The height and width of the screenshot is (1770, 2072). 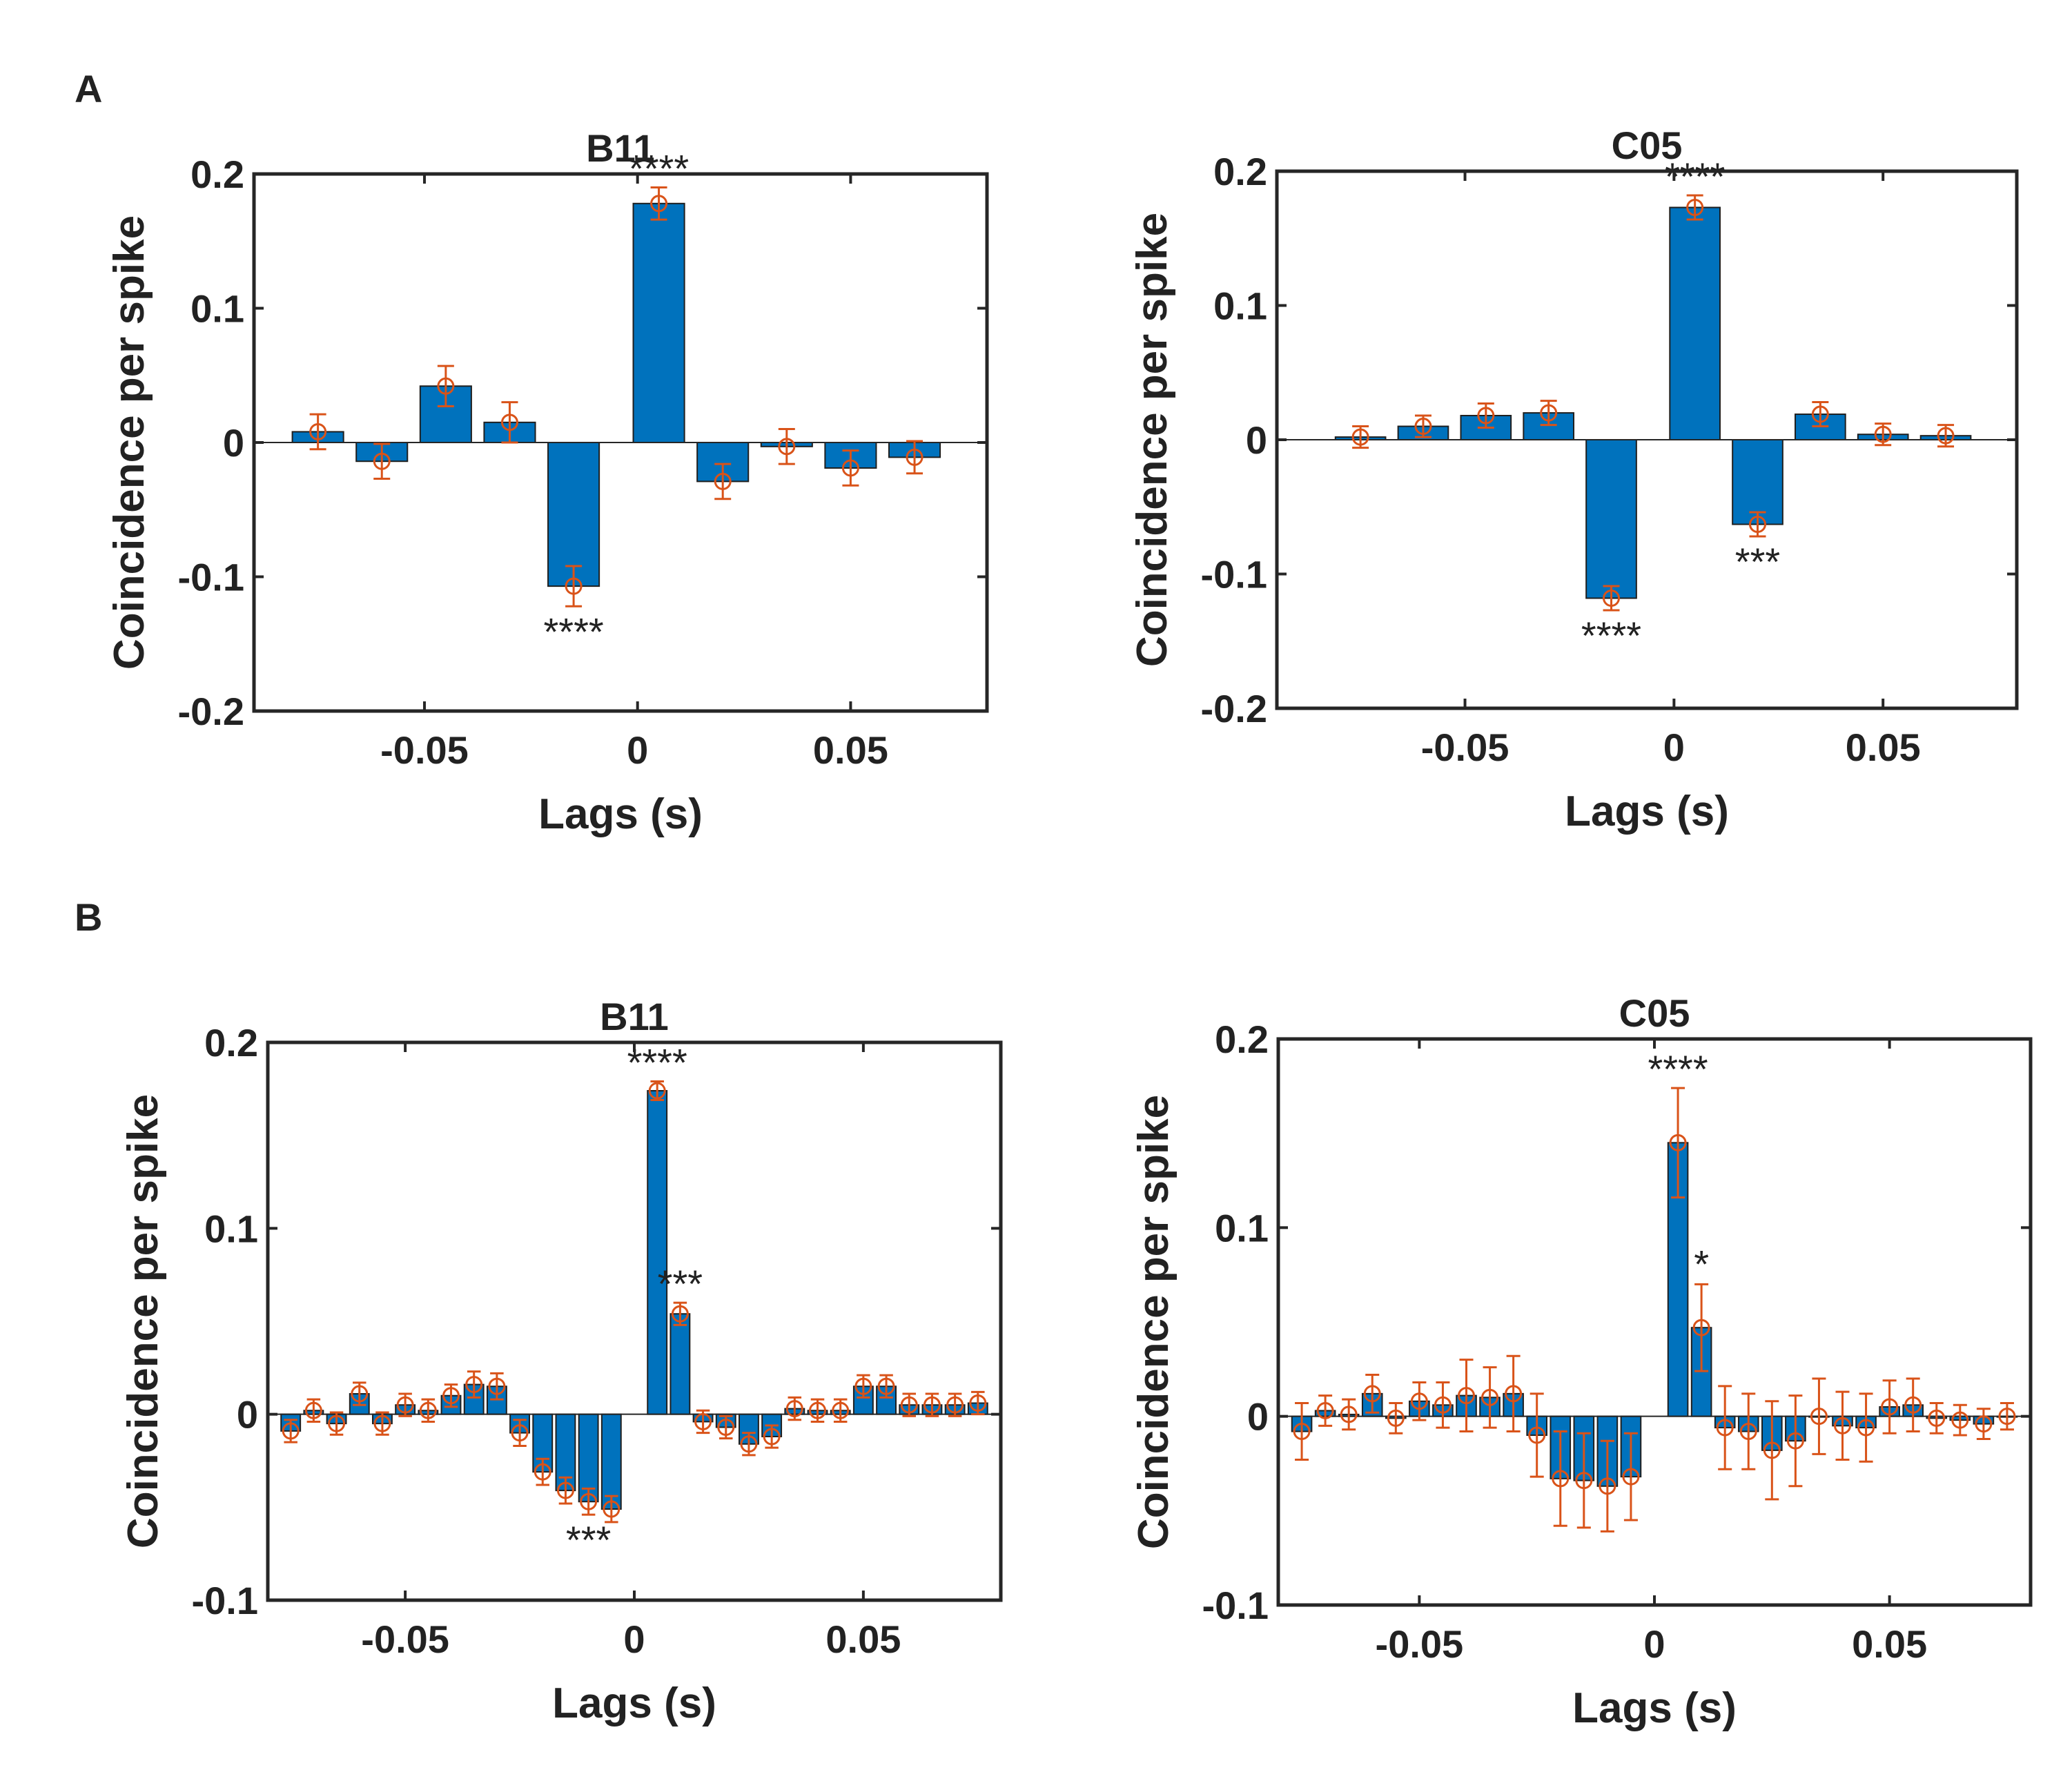 What do you see at coordinates (634, 1321) in the screenshot?
I see `axes-frame` at bounding box center [634, 1321].